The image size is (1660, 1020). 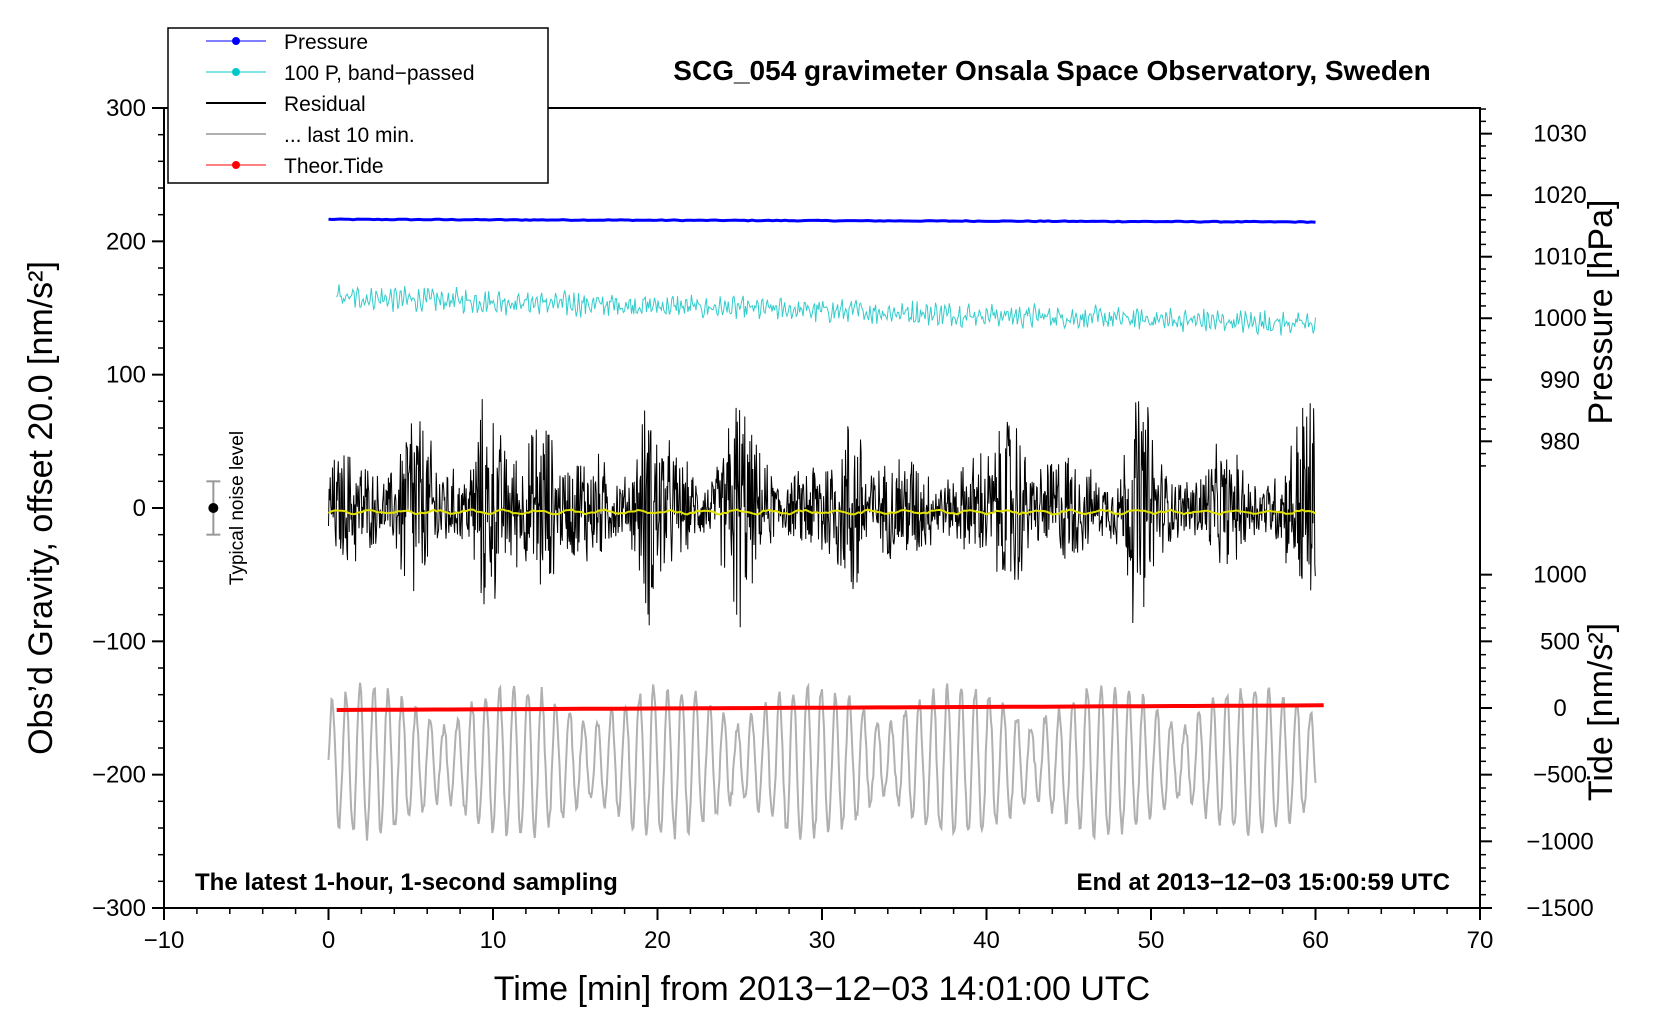 What do you see at coordinates (164, 940) in the screenshot?
I see `x-tick-label: −10` at bounding box center [164, 940].